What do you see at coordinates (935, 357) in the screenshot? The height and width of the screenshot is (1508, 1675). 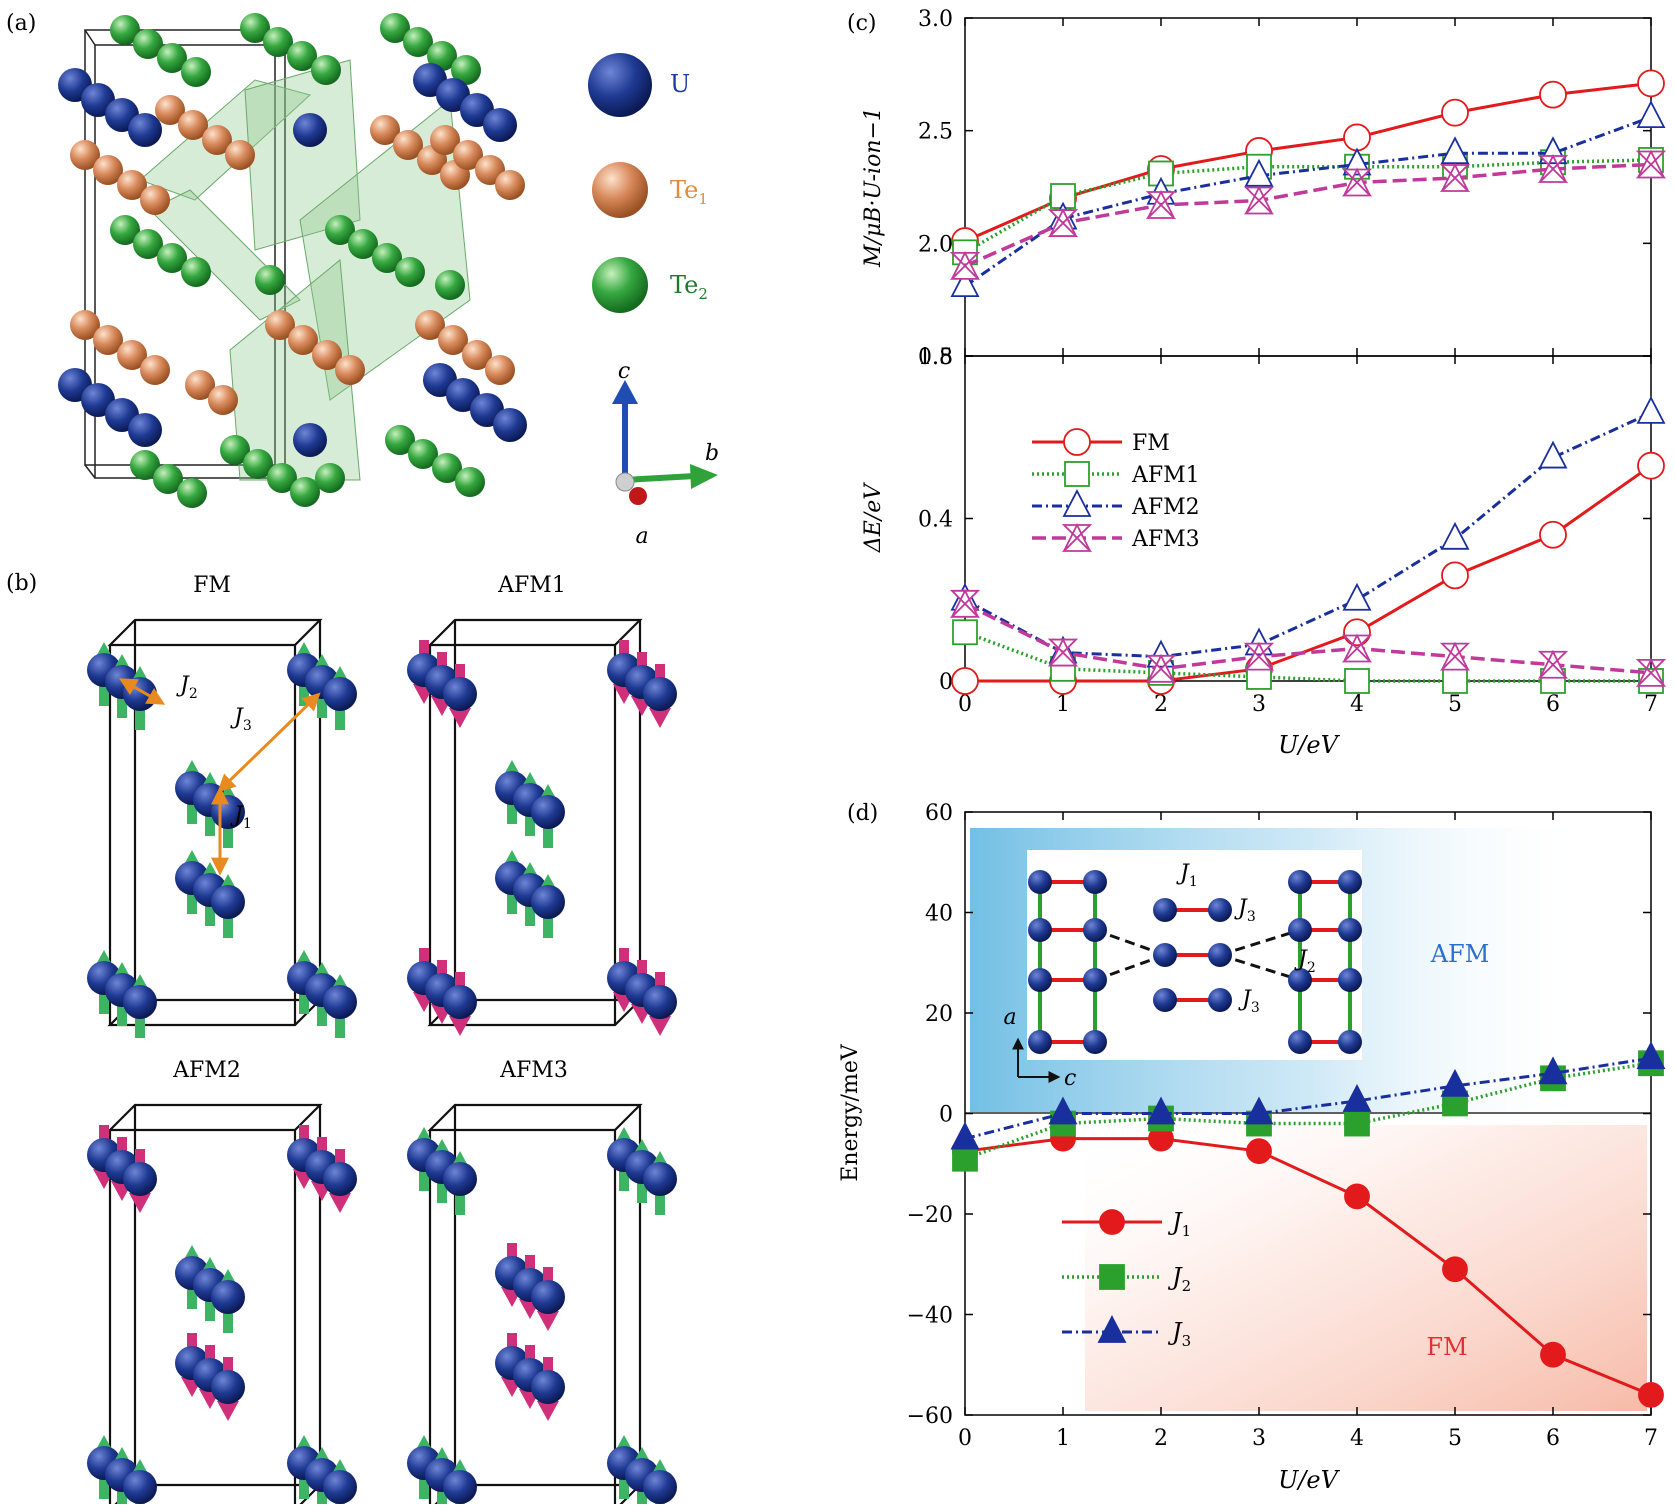 I see `y-tick-label: 0.8` at bounding box center [935, 357].